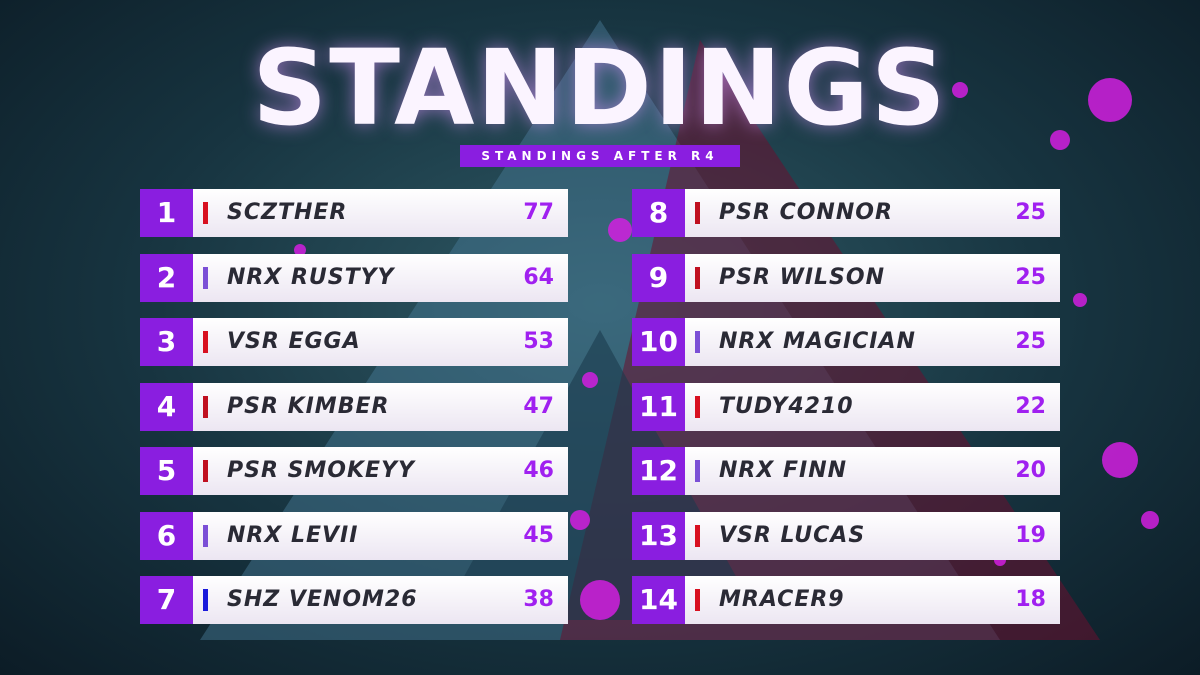 Image resolution: width=1200 pixels, height=675 pixels. I want to click on points: 38, so click(538, 599).